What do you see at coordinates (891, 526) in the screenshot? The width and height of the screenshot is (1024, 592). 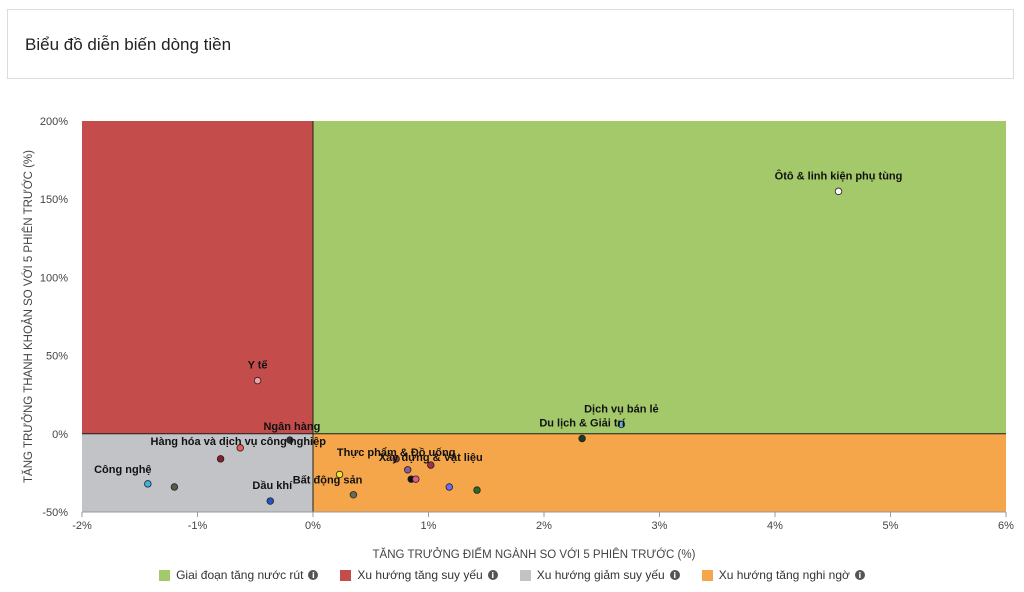 I see `x-tick-label: 5%` at bounding box center [891, 526].